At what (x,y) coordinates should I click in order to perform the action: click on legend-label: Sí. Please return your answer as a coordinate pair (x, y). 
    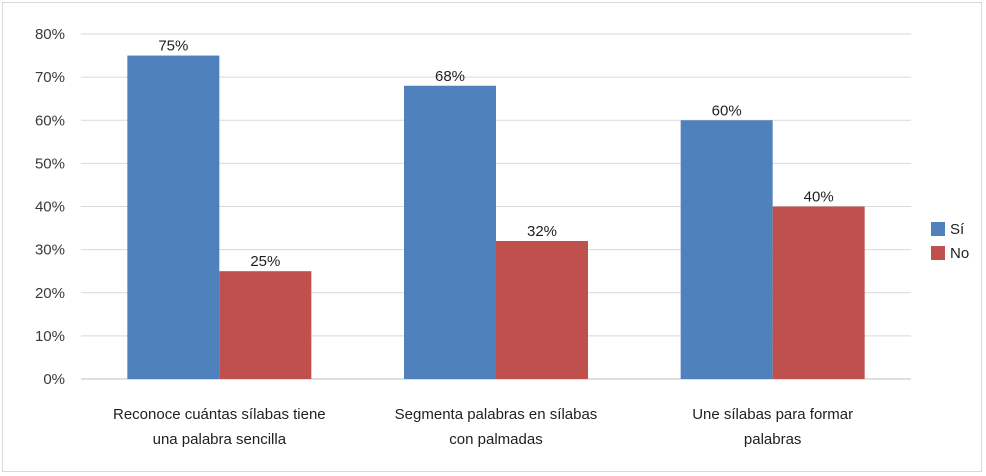
    Looking at the image, I should click on (957, 229).